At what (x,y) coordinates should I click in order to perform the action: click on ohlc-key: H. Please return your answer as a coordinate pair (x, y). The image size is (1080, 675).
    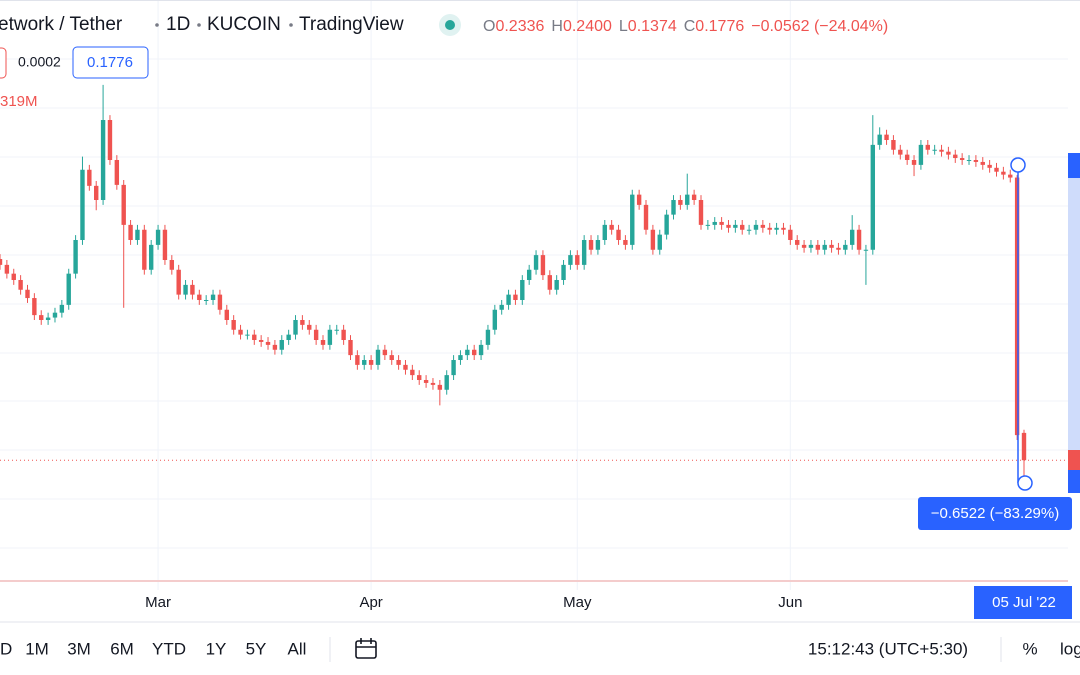
    Looking at the image, I should click on (557, 26).